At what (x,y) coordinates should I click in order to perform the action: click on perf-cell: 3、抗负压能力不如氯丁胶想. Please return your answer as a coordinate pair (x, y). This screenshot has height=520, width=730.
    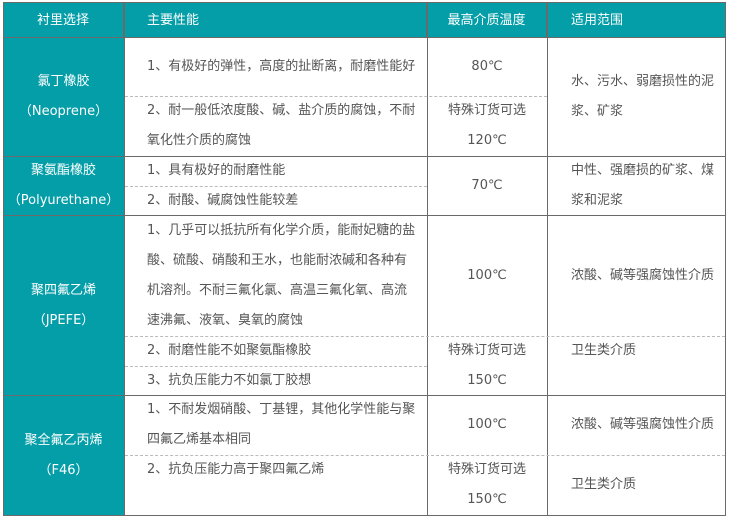
    Looking at the image, I should click on (229, 380).